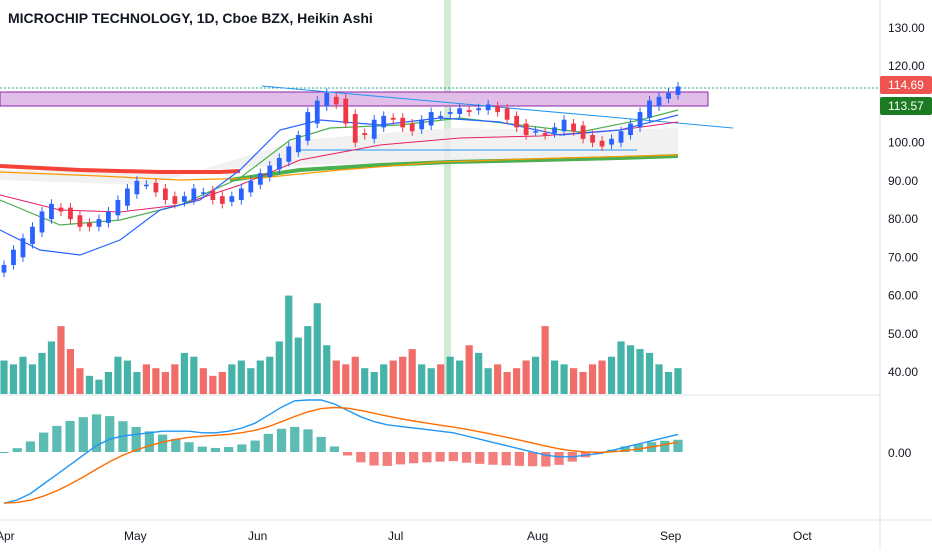  What do you see at coordinates (341, 440) in the screenshot?
I see `macd-histogram` at bounding box center [341, 440].